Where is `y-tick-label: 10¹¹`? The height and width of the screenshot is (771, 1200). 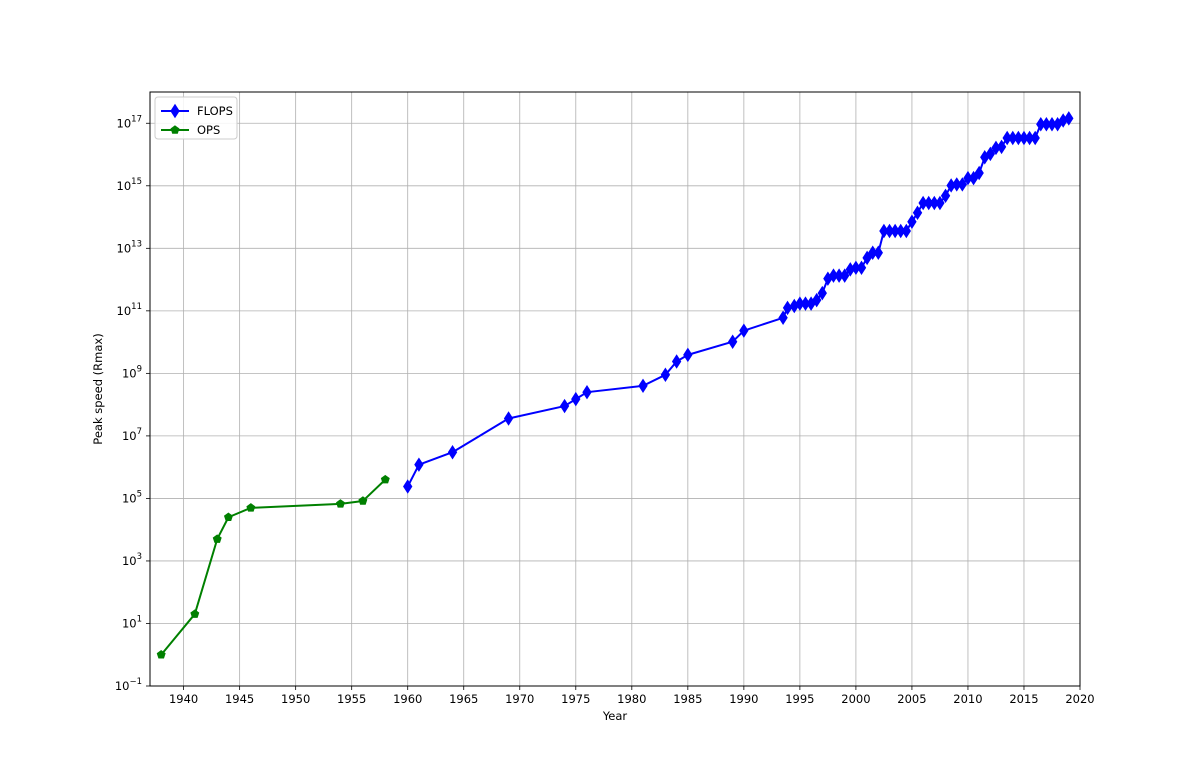 y-tick-label: 10¹¹ is located at coordinates (129, 310).